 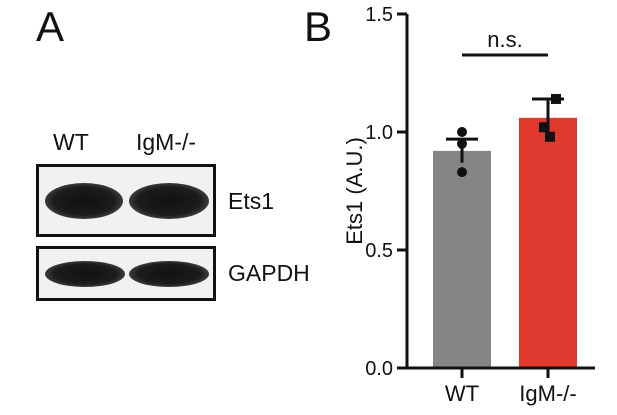 I want to click on gapdh-label: GAPDH, so click(x=269, y=273).